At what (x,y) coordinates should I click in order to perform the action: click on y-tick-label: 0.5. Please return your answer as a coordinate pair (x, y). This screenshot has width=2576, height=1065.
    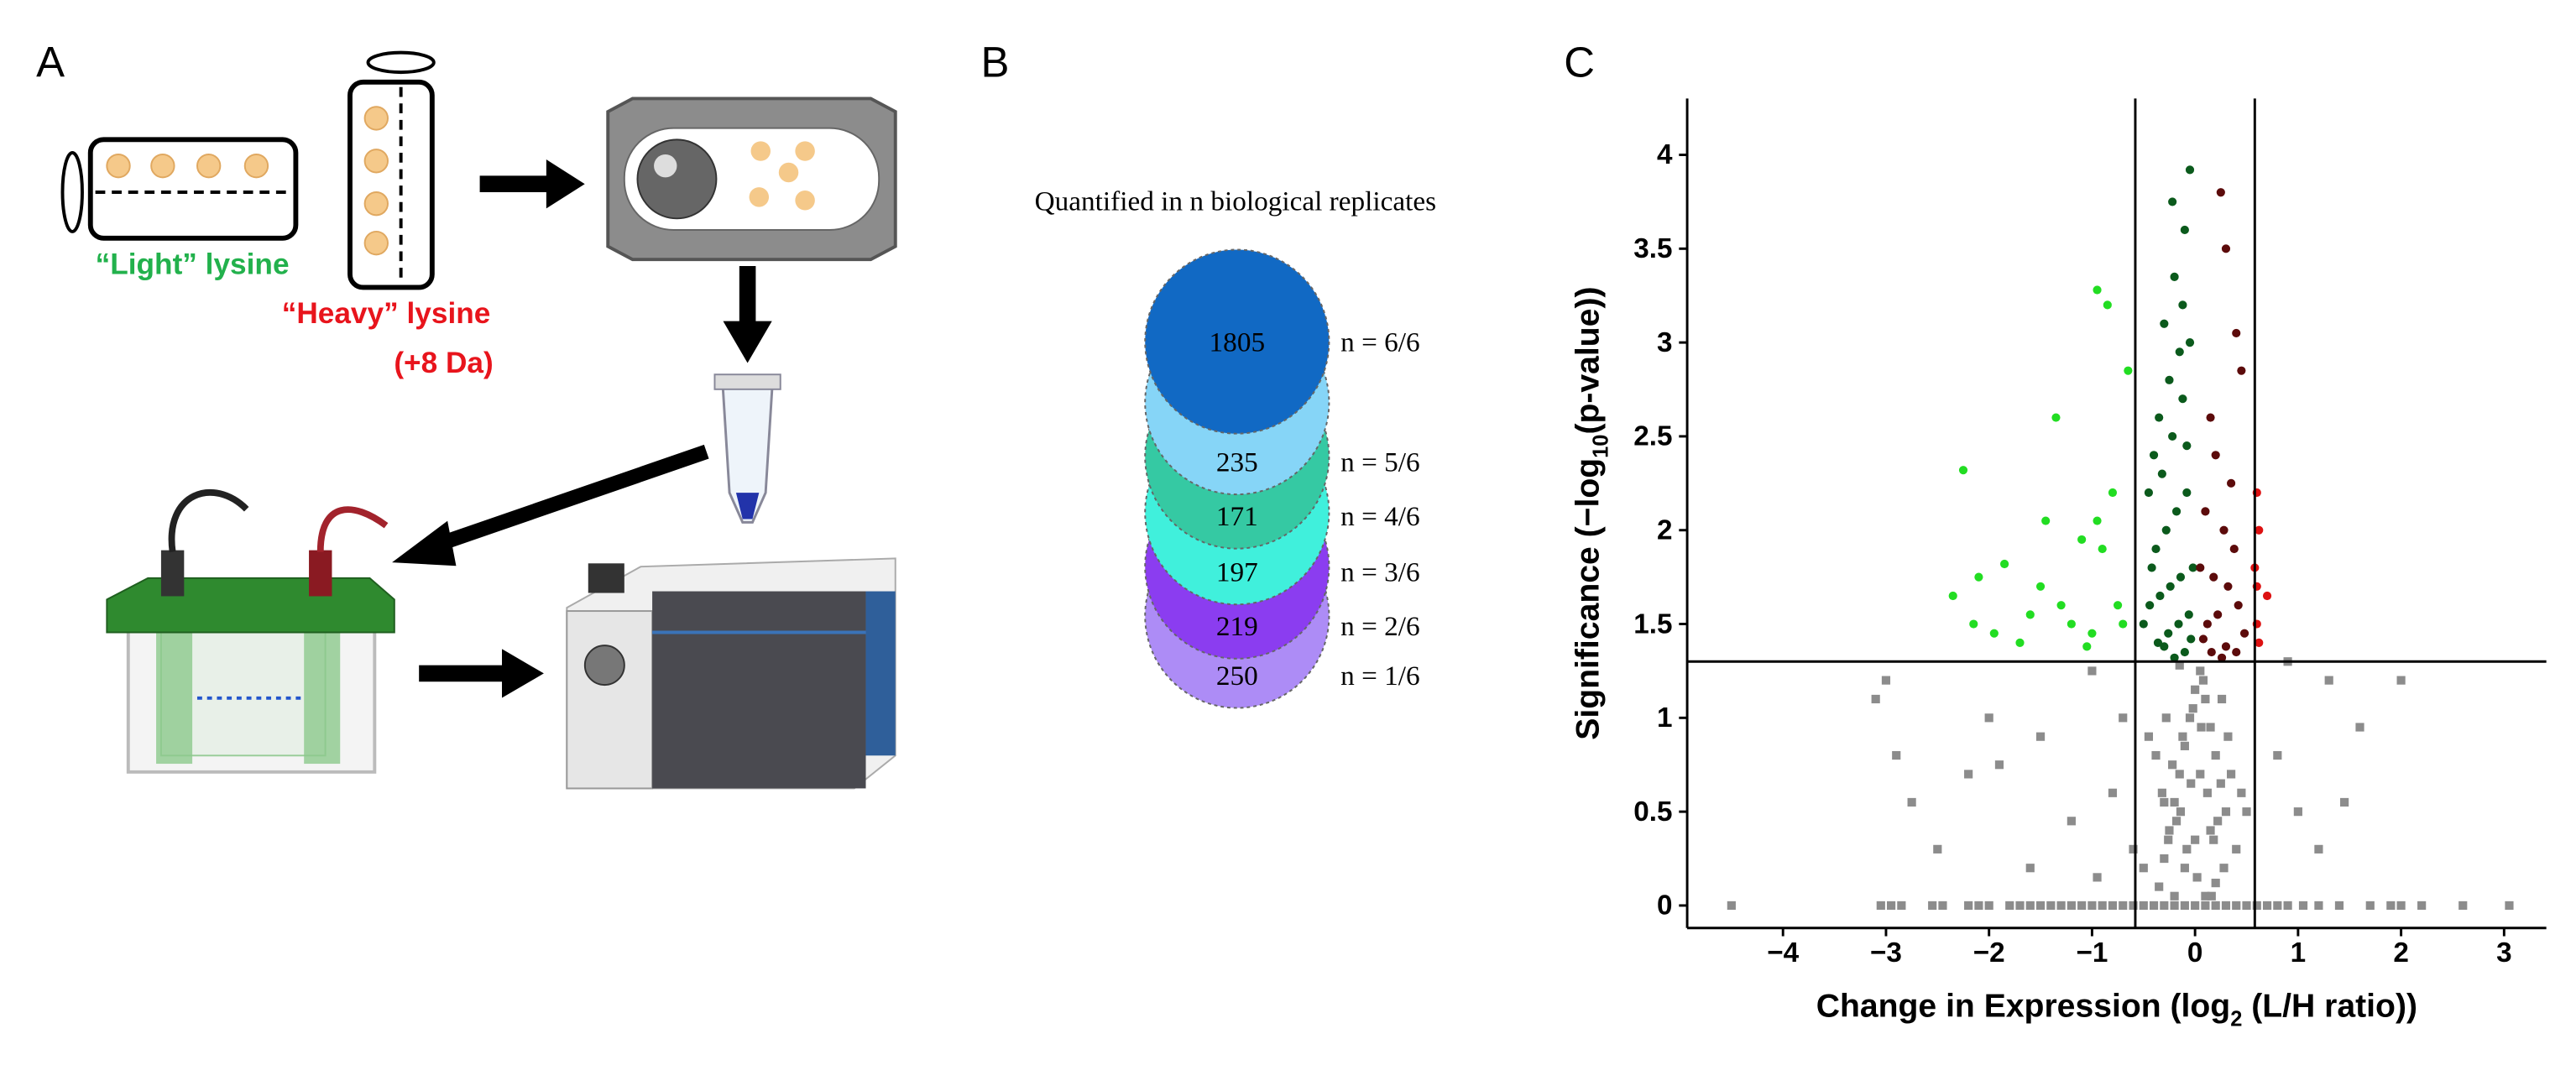
    Looking at the image, I should click on (1652, 811).